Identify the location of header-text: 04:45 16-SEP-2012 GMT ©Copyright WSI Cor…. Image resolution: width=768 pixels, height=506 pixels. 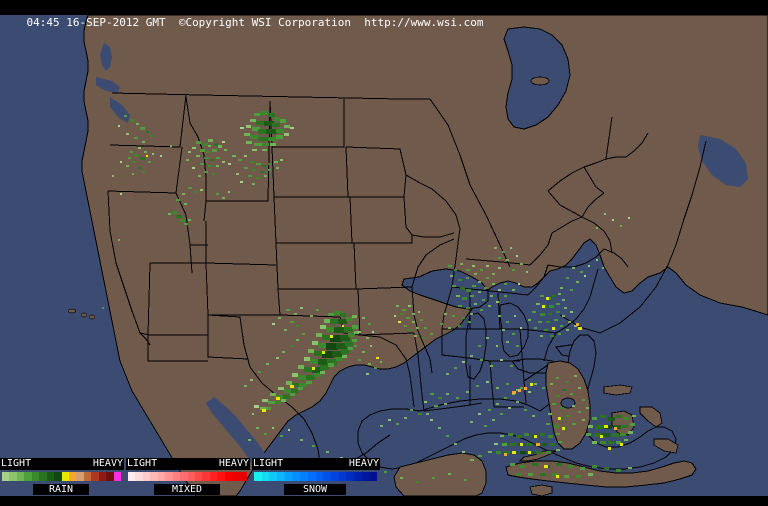
(255, 22).